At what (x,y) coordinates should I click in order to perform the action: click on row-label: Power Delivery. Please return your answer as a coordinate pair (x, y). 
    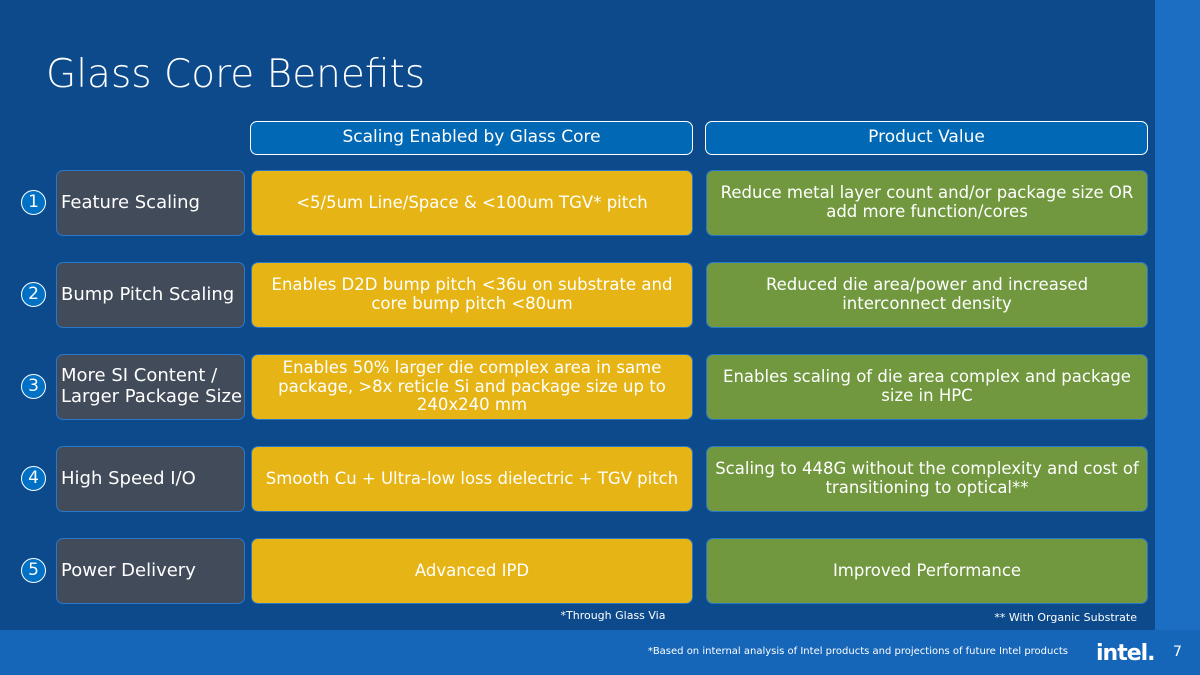
    Looking at the image, I should click on (150, 571).